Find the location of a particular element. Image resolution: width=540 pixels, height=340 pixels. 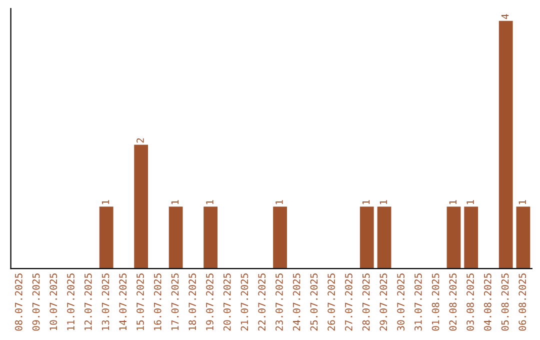

x-tick-label: 27.07.2025 is located at coordinates (348, 302).